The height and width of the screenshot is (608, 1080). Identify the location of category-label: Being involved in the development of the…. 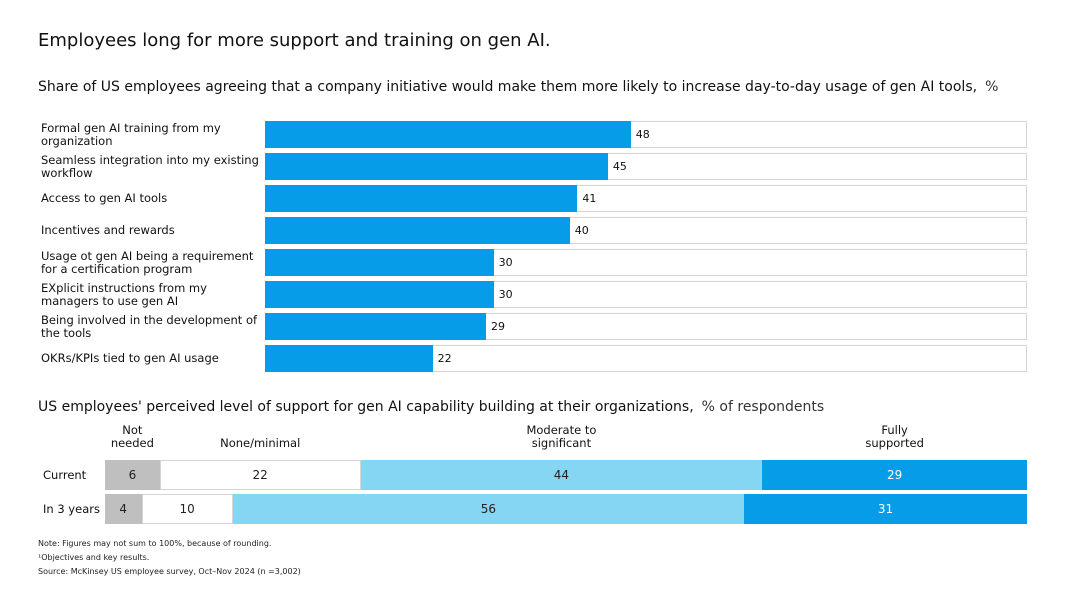
(149, 326).